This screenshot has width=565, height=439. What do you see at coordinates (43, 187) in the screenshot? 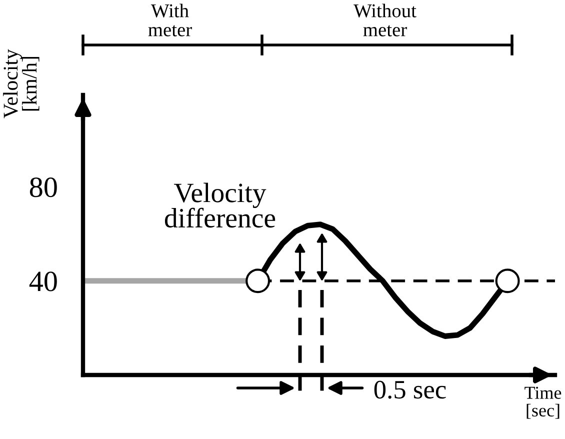
I see `y-tick-label: 80` at bounding box center [43, 187].